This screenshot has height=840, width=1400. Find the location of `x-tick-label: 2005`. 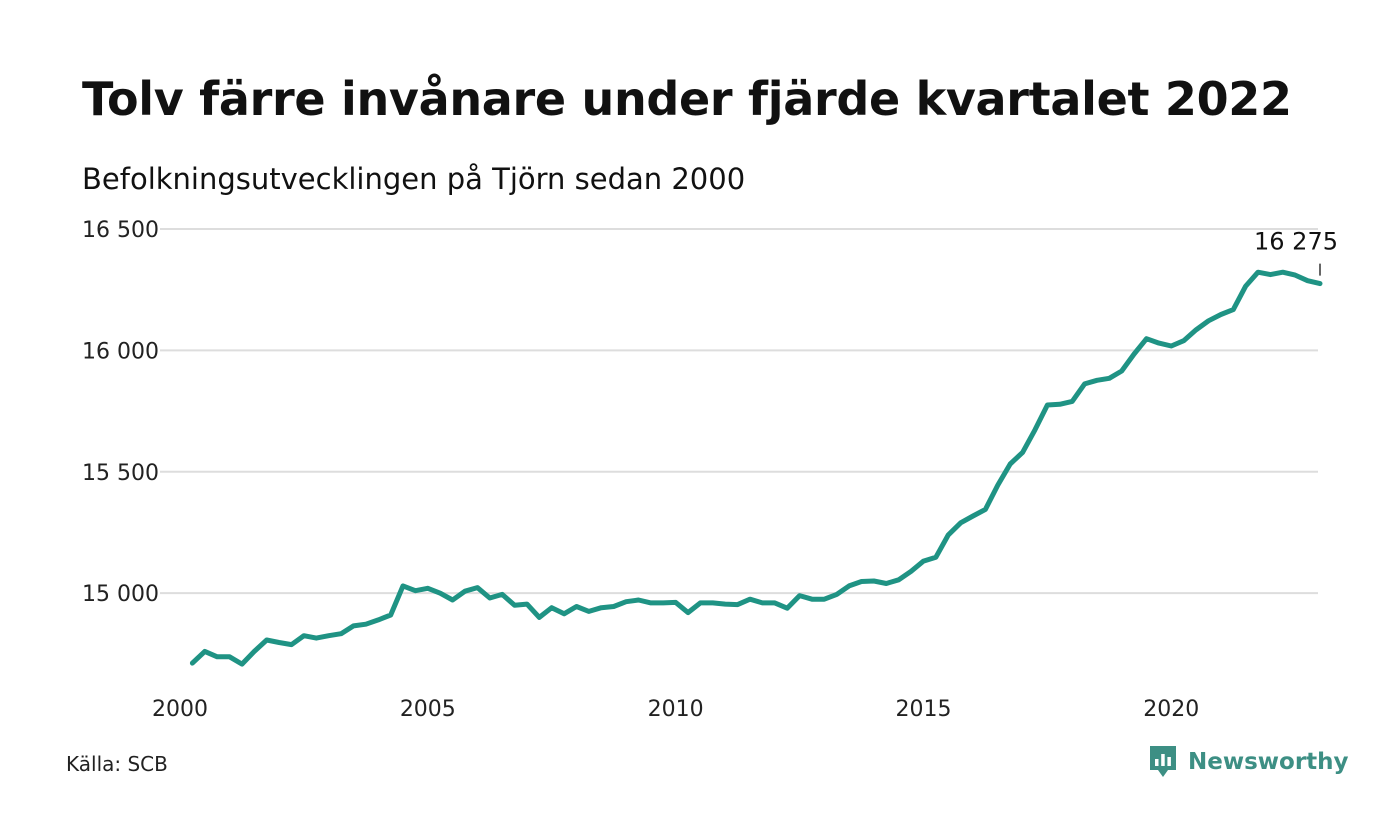

x-tick-label: 2005 is located at coordinates (428, 709).